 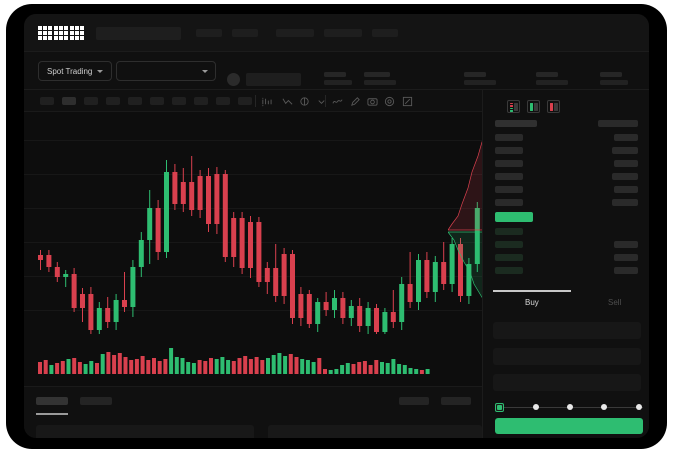 What do you see at coordinates (145, 431) in the screenshot?
I see `bottom-panel-left` at bounding box center [145, 431].